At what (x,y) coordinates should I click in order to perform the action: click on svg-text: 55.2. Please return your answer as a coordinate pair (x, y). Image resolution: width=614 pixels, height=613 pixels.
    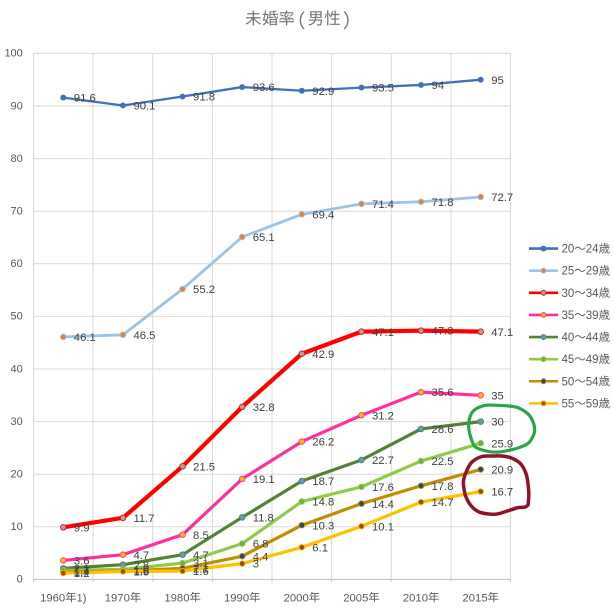
    Looking at the image, I should click on (204, 290).